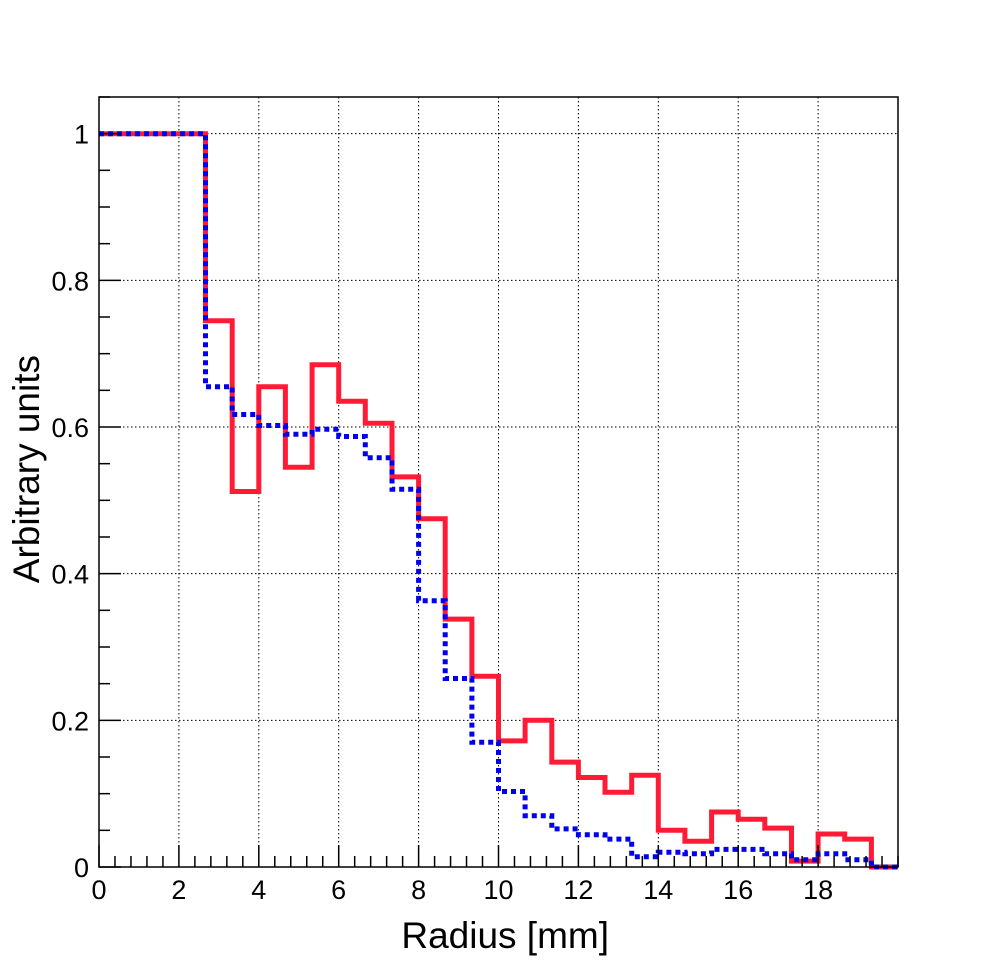 Image resolution: width=998 pixels, height=964 pixels. What do you see at coordinates (658, 890) in the screenshot?
I see `x-tick-label: 14` at bounding box center [658, 890].